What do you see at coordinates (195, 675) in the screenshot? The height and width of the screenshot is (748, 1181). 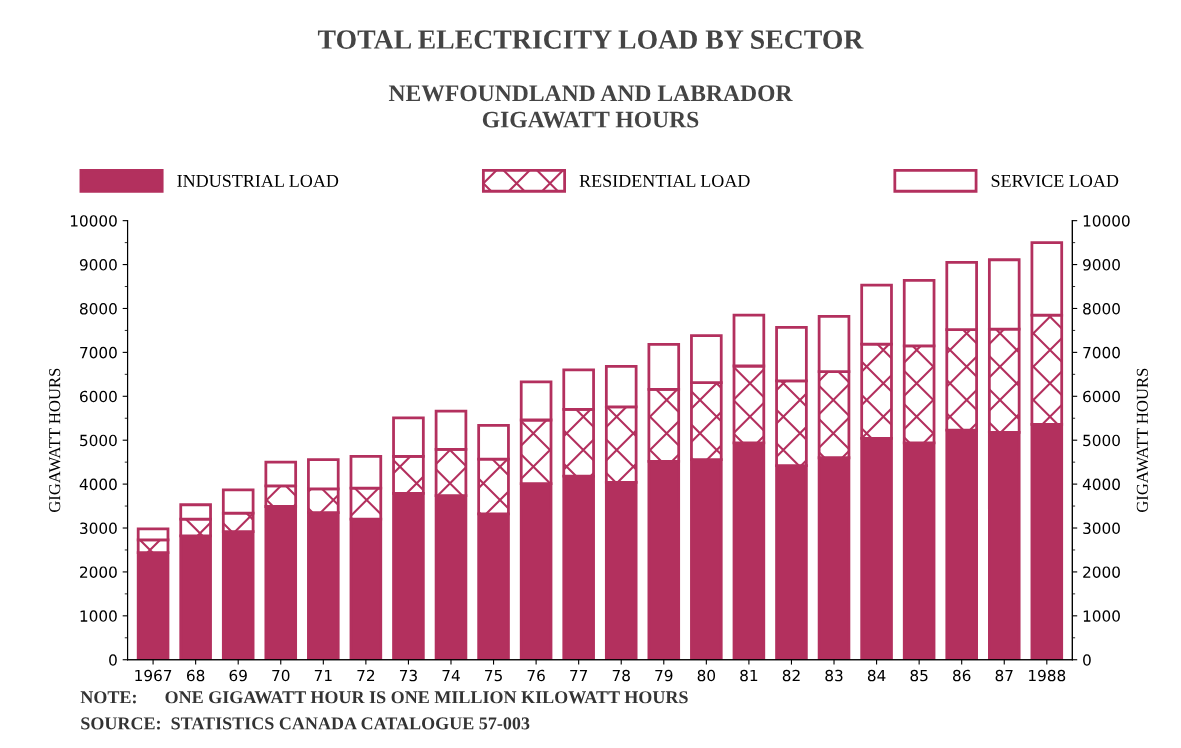 I see `x-tick-label: 68` at bounding box center [195, 675].